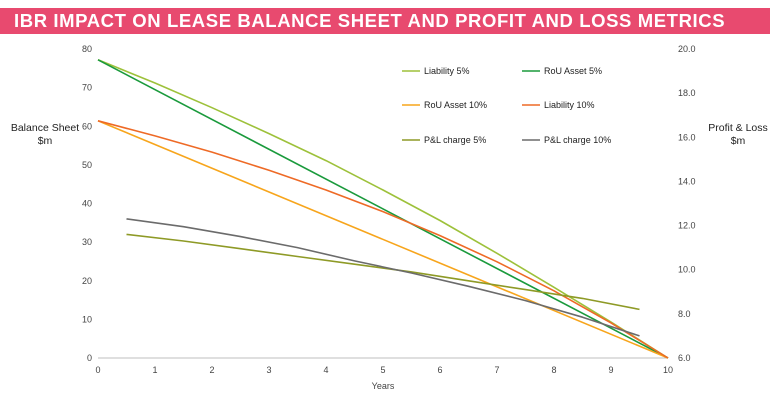 The image size is (780, 406). What do you see at coordinates (87, 49) in the screenshot?
I see `y-tick-label: 80` at bounding box center [87, 49].